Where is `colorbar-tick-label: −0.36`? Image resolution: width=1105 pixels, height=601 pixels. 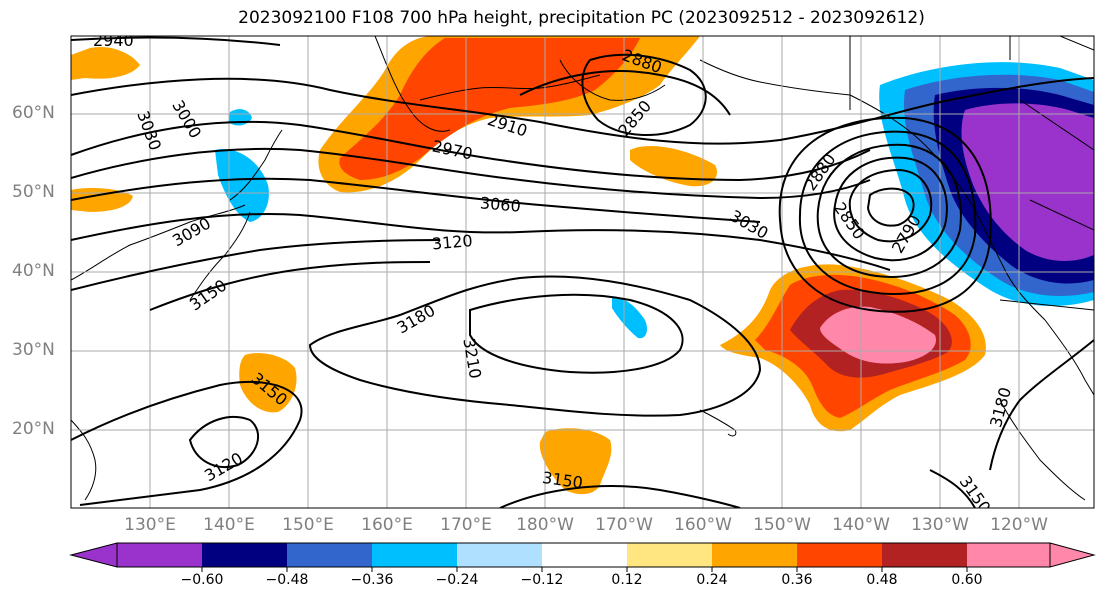 colorbar-tick-label: −0.36 is located at coordinates (372, 580).